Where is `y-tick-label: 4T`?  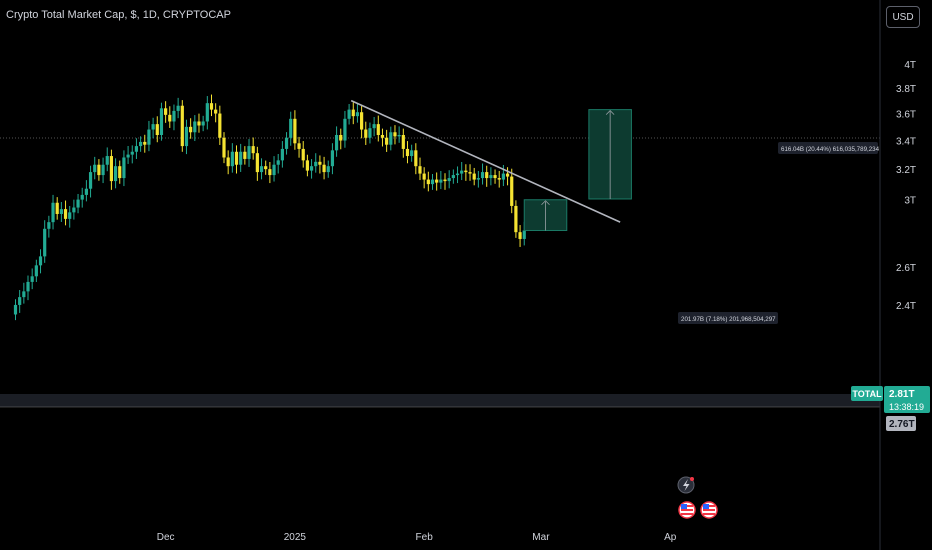 y-tick-label: 4T is located at coordinates (910, 65).